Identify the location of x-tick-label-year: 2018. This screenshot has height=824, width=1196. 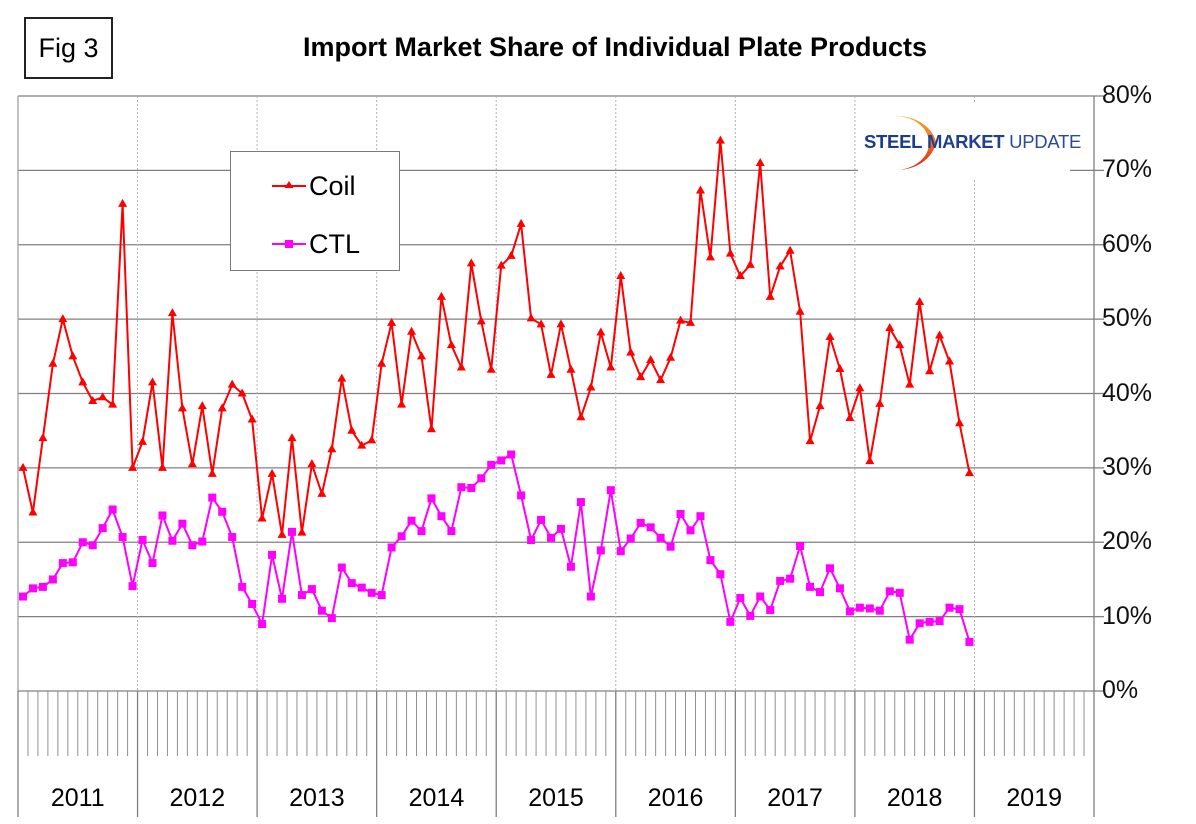
(914, 798).